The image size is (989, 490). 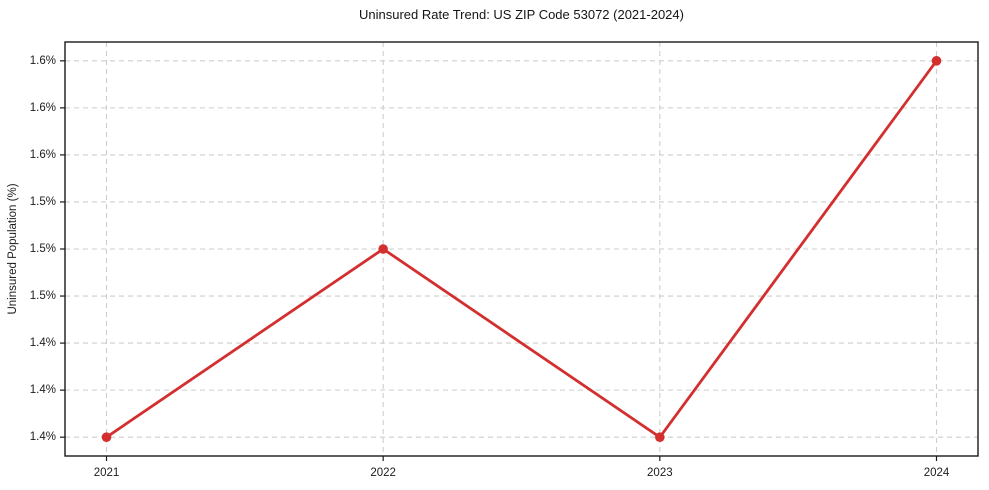 What do you see at coordinates (107, 473) in the screenshot?
I see `x-tick-label: 2021` at bounding box center [107, 473].